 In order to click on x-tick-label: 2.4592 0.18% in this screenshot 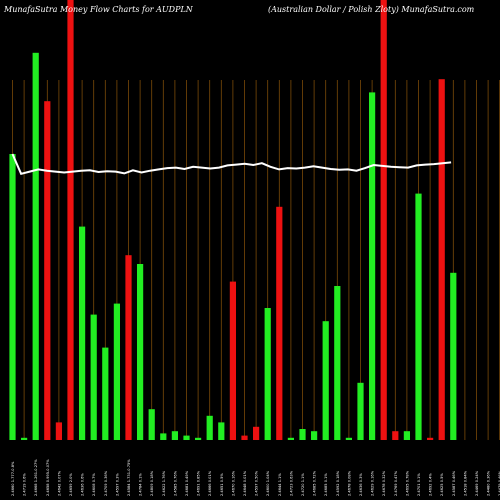, I will do `click(338, 483)`.